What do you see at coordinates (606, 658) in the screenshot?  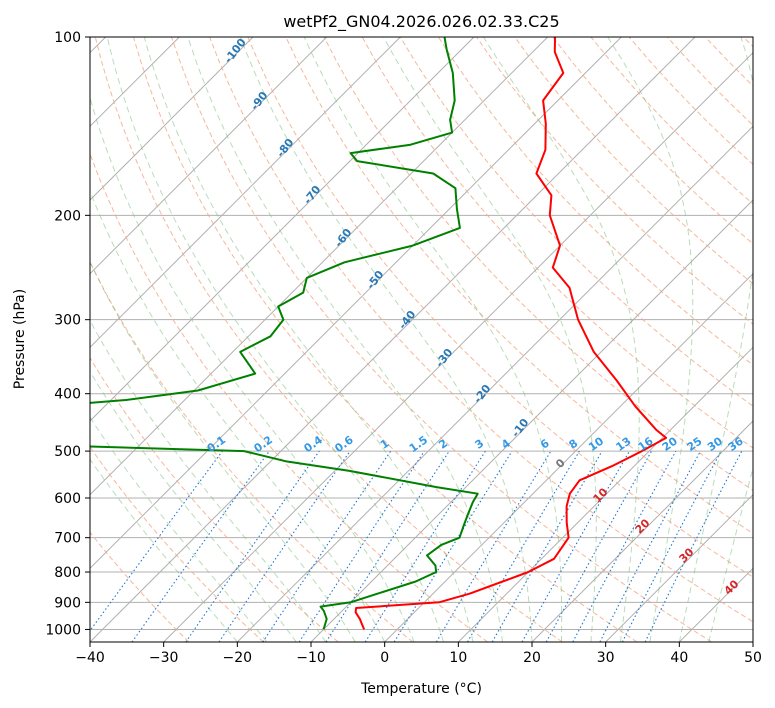 I see `x-tick-label: 30` at bounding box center [606, 658].